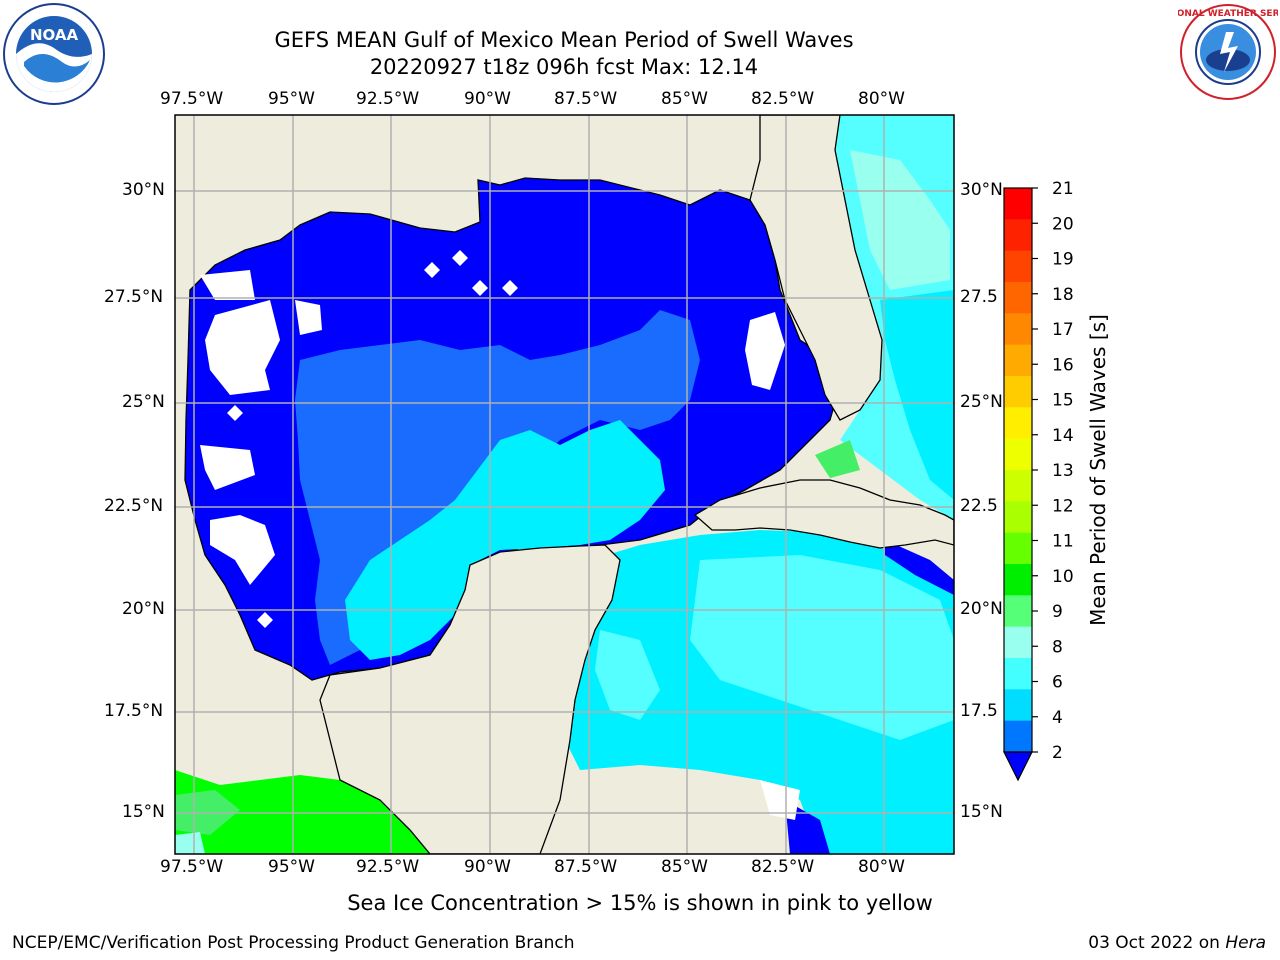  What do you see at coordinates (143, 190) in the screenshot?
I see `lat-label-left: 30°N` at bounding box center [143, 190].